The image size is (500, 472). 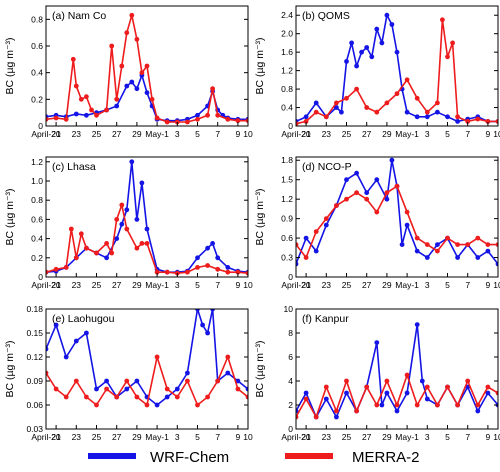 What do you see at coordinates (290, 357) in the screenshot?
I see `y-tick-label: 6` at bounding box center [290, 357].